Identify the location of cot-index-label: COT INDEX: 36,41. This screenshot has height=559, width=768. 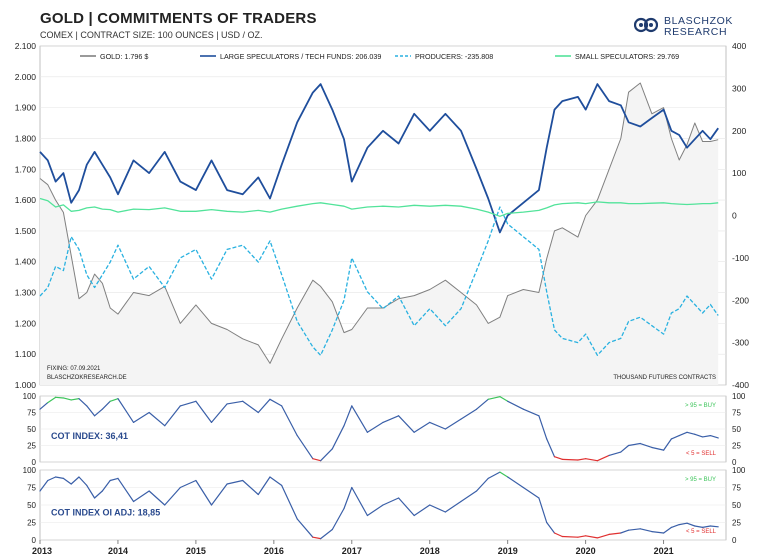
(89, 436).